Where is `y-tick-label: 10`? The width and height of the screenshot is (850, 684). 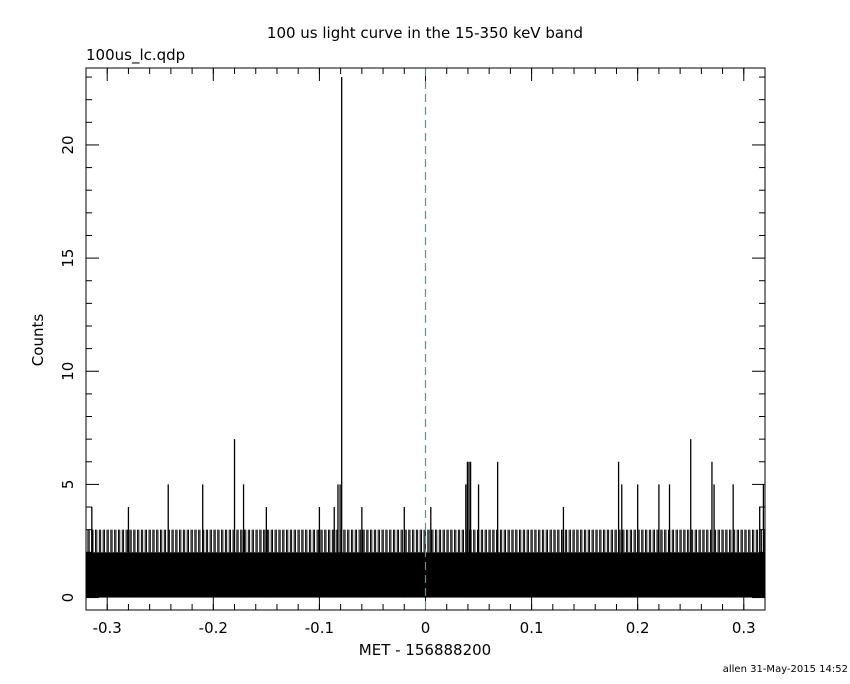
y-tick-label: 10 is located at coordinates (68, 371).